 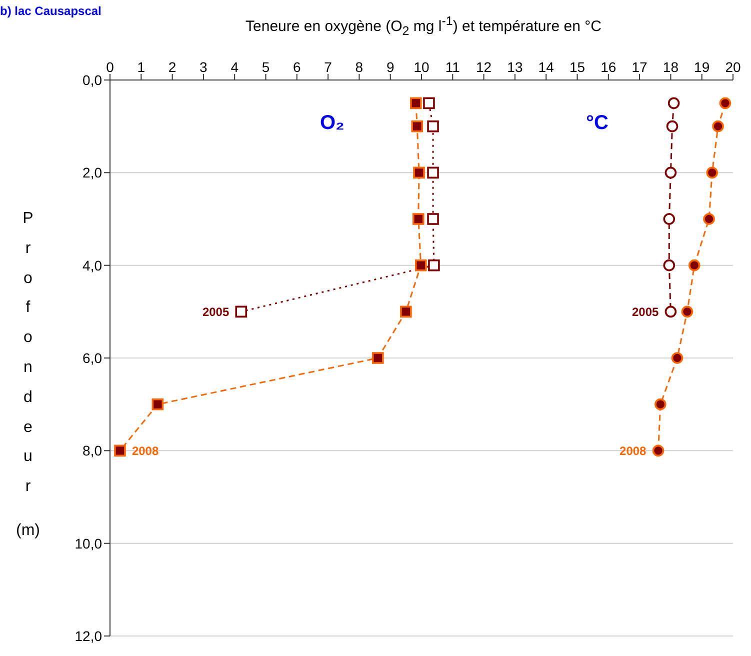 I want to click on x-tick-label: 14, so click(x=546, y=67).